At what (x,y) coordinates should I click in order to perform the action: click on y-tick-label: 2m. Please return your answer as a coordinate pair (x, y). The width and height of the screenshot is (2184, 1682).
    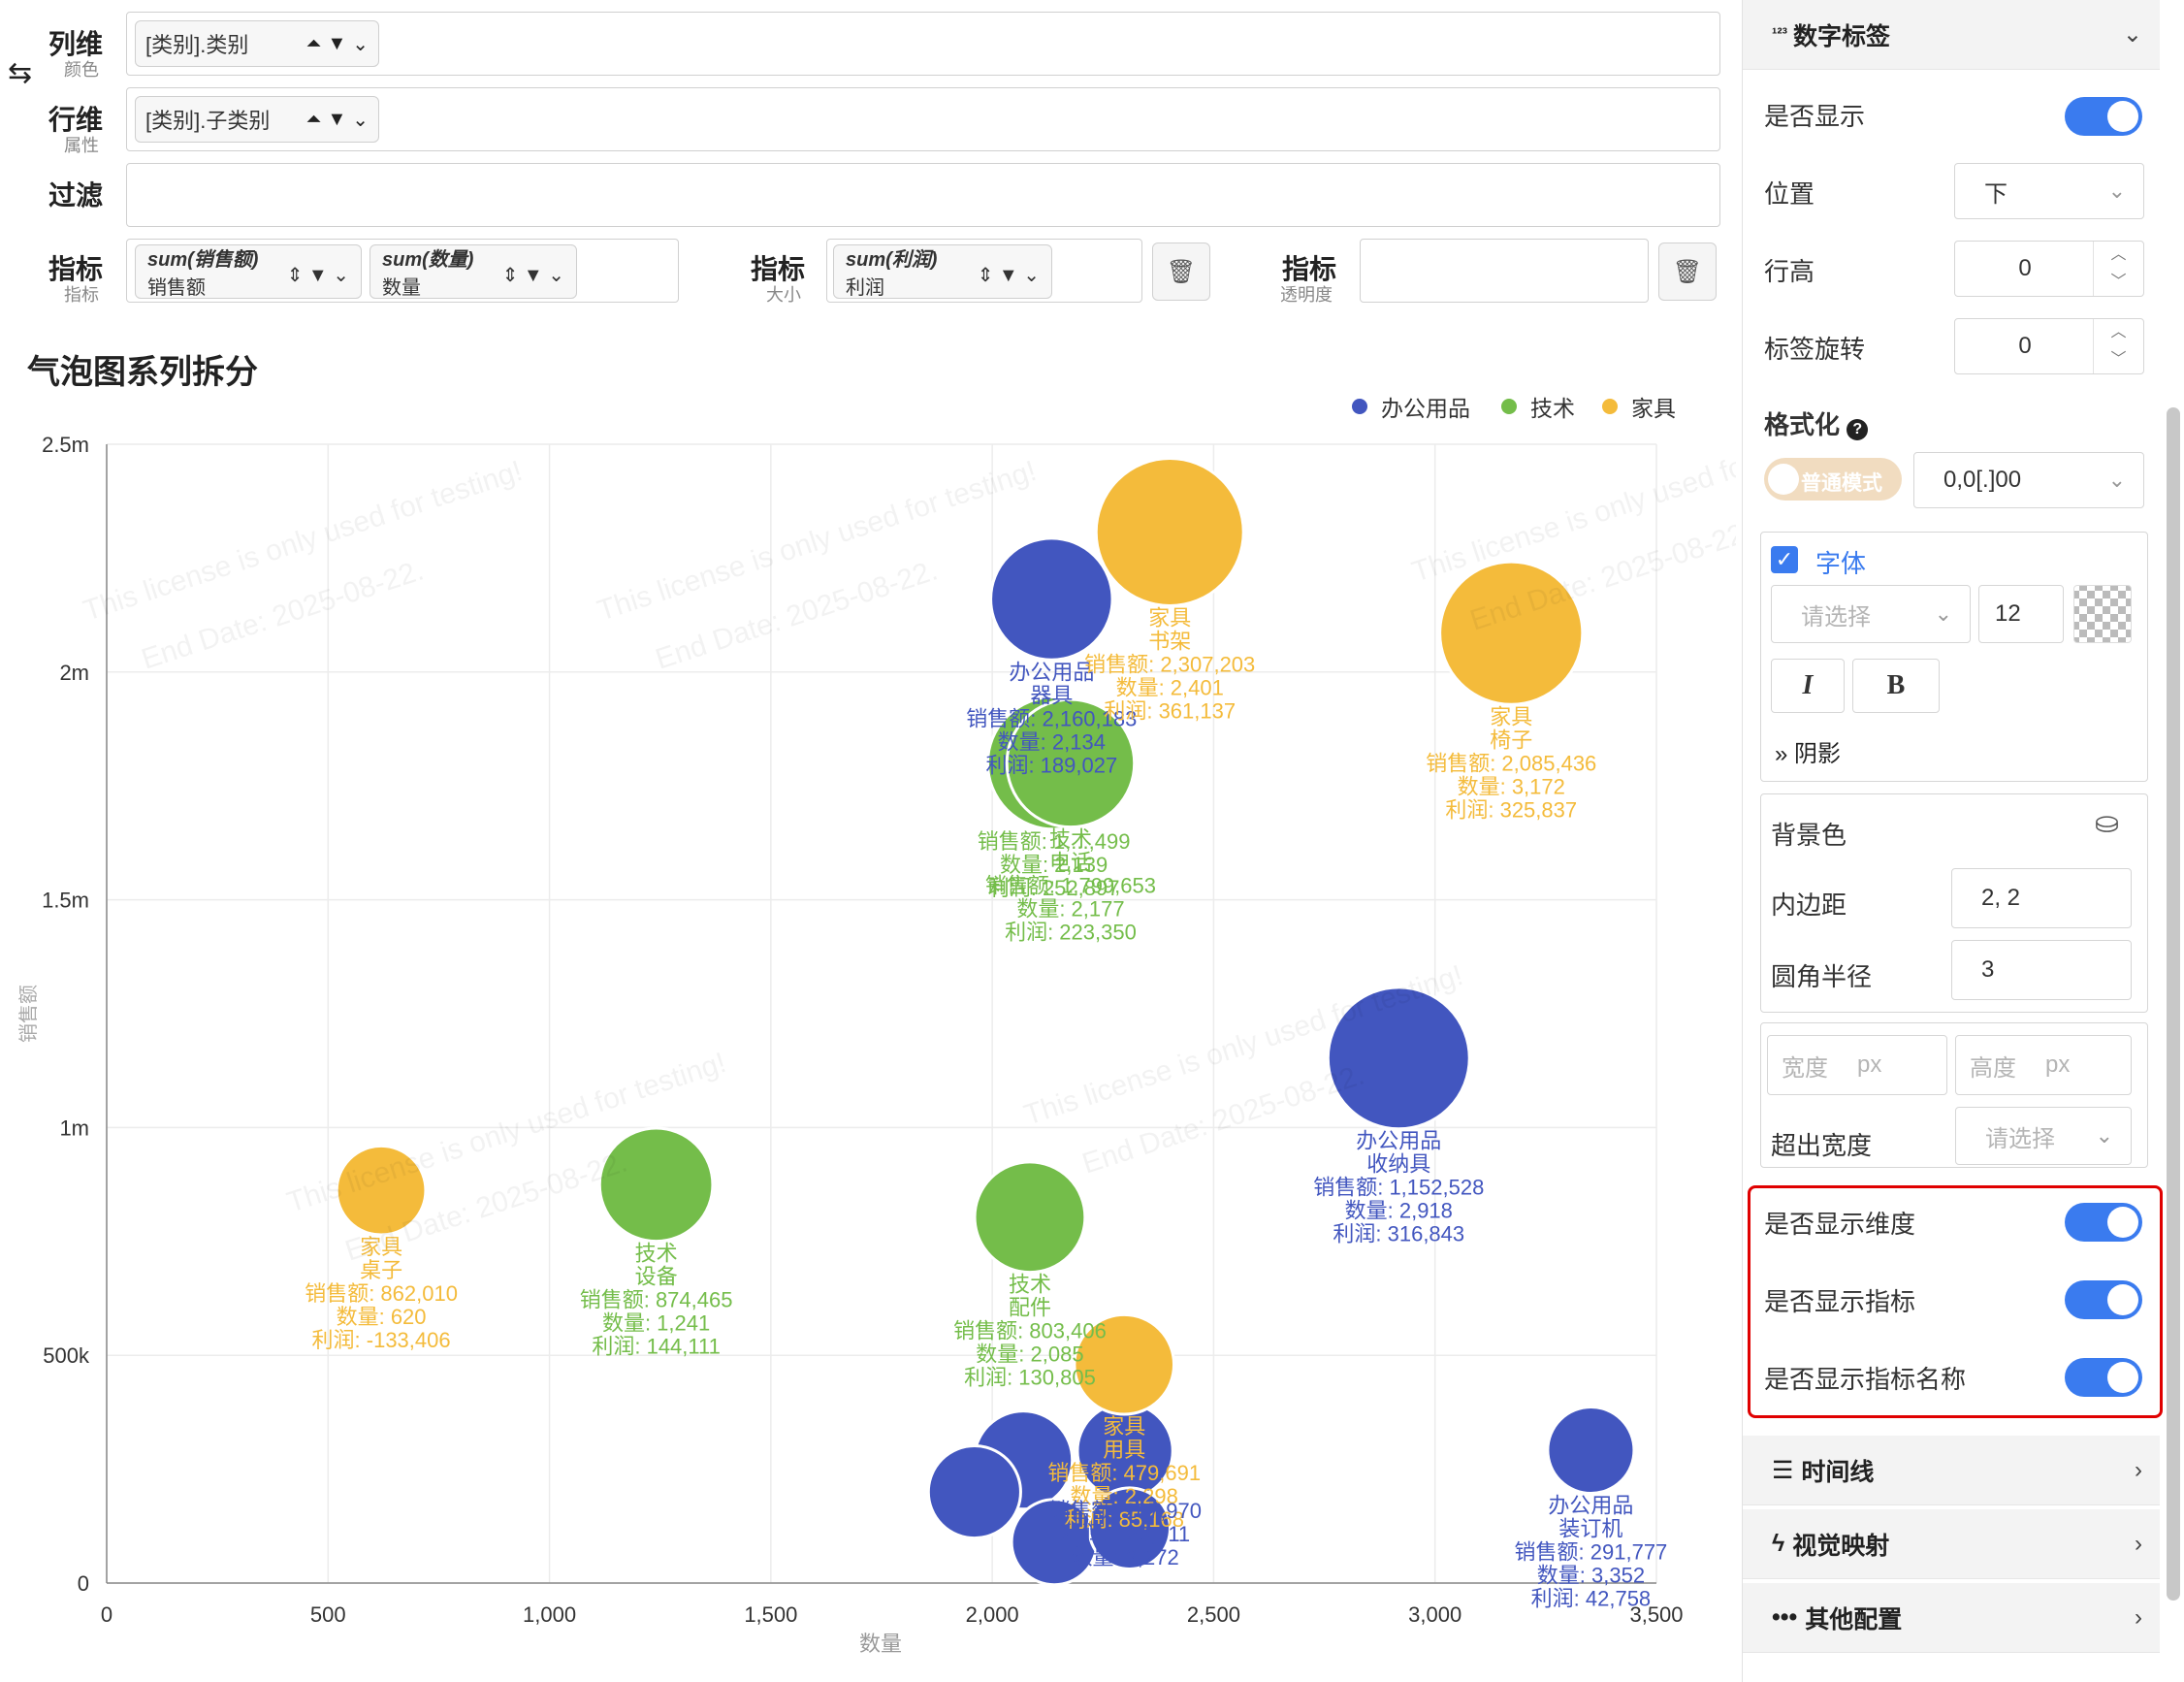
    Looking at the image, I should click on (74, 673).